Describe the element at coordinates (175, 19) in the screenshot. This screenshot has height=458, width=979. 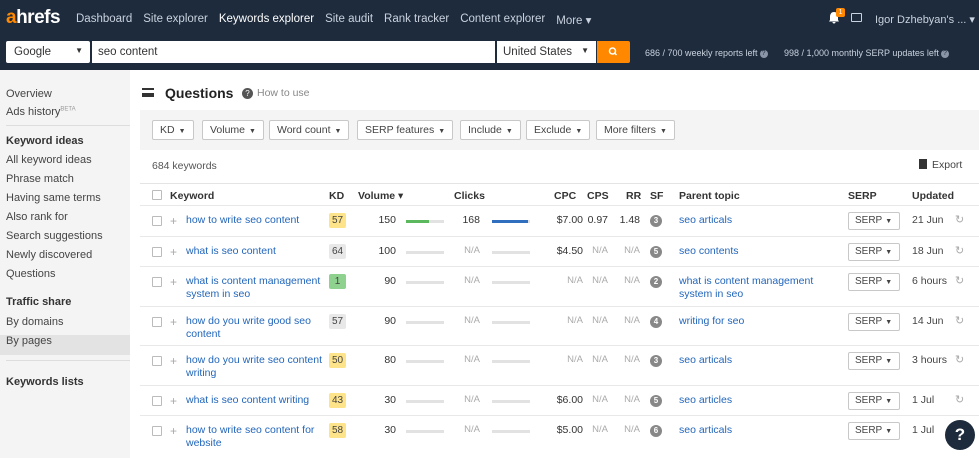
I see `nav-site-explorer: Site explorer` at that location.